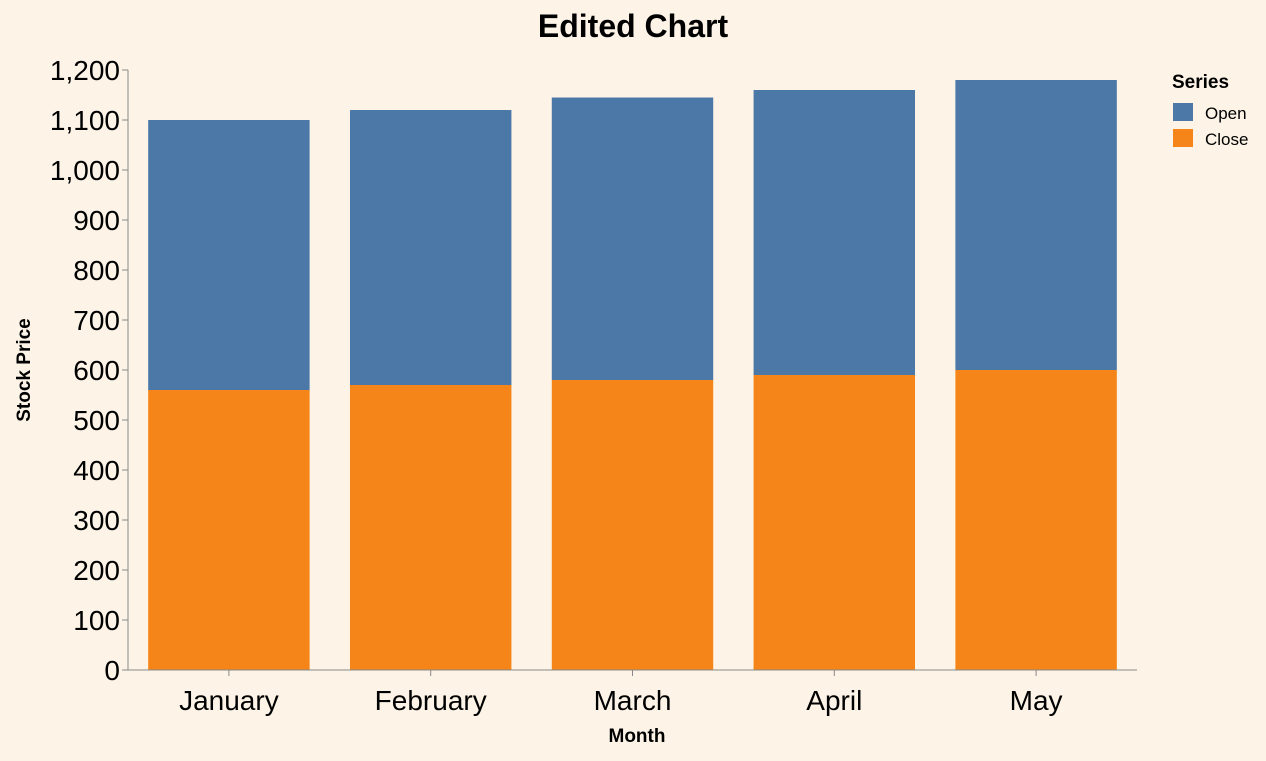 The image size is (1266, 761). I want to click on legend: Series Open Close, so click(1210, 110).